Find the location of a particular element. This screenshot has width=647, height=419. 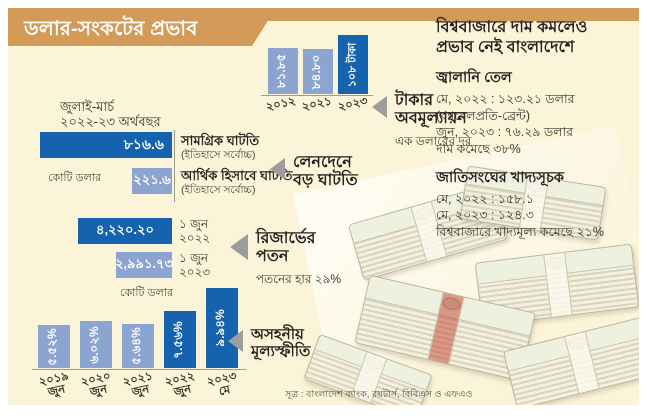

caption-line: লেনদেনে is located at coordinates (322, 162).